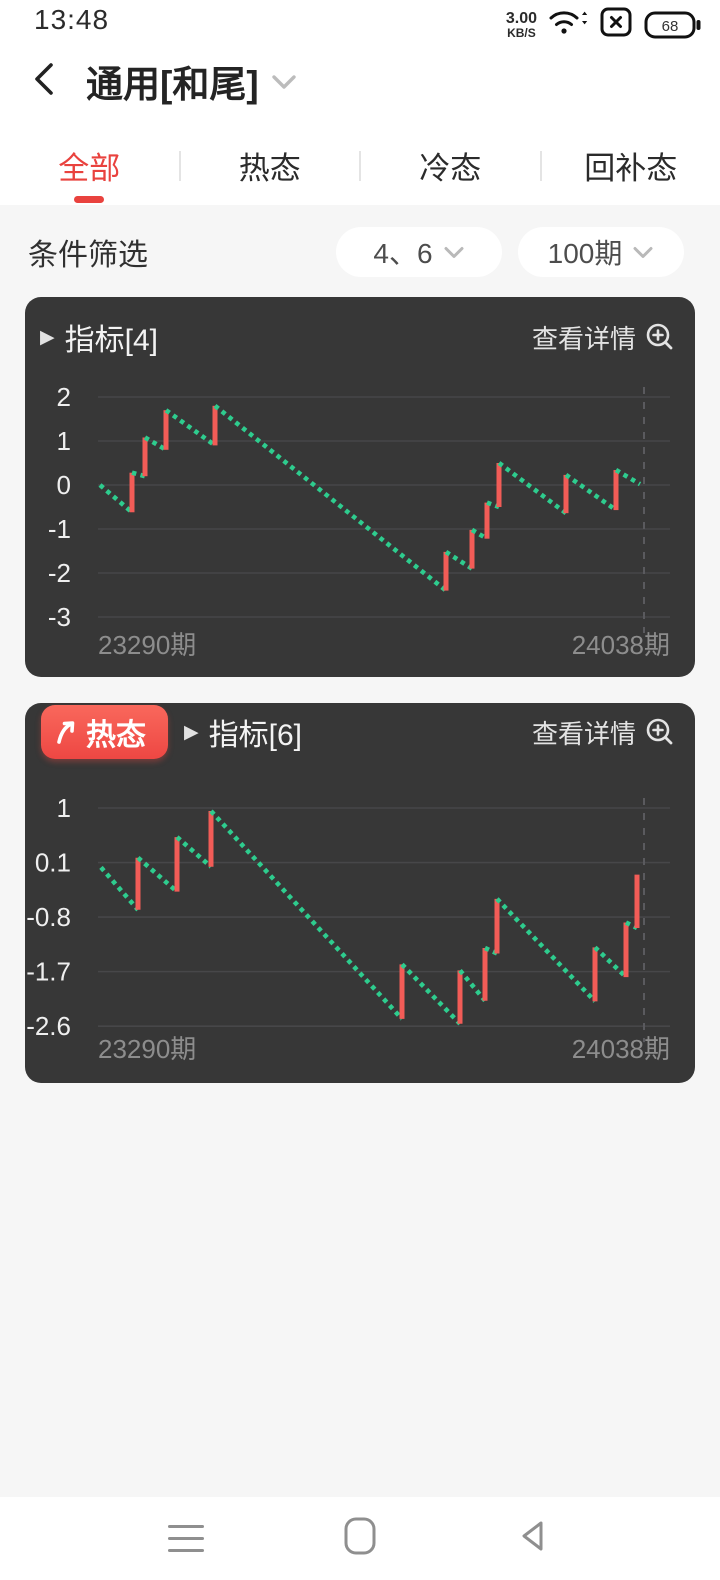  Describe the element at coordinates (403, 253) in the screenshot. I see `dropdown-value: 4、6` at that location.